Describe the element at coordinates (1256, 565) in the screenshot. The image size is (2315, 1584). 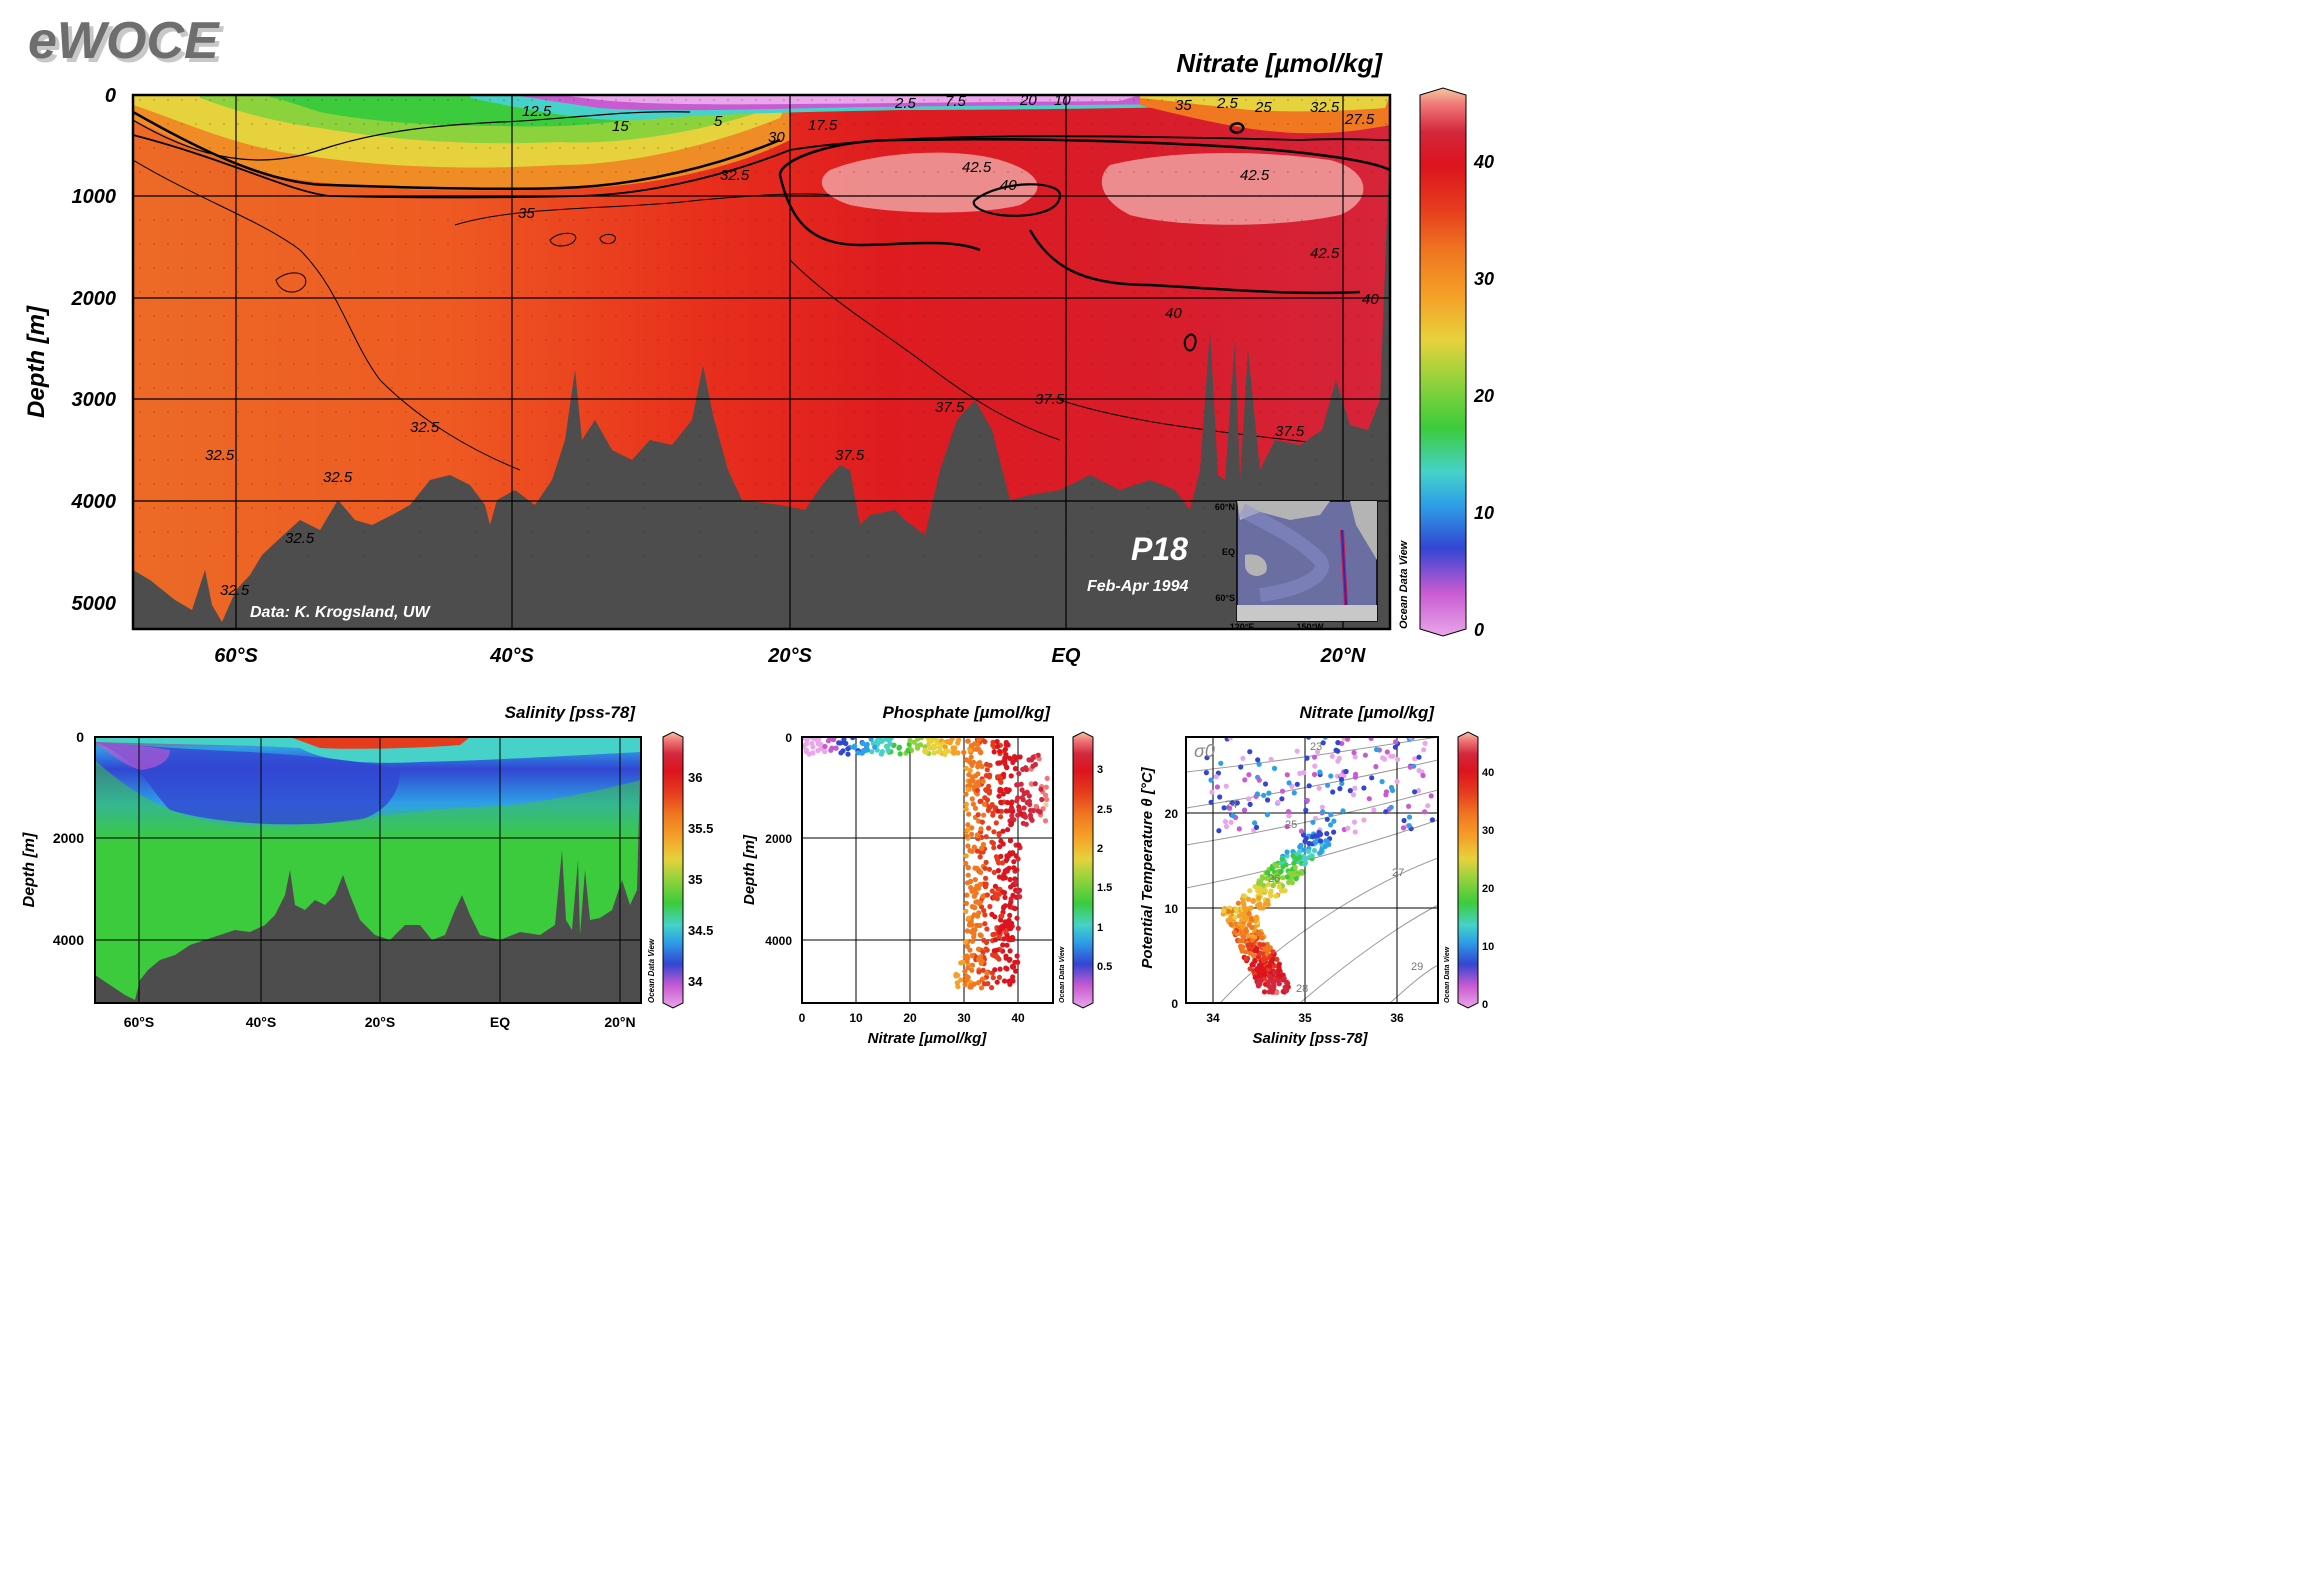
I see `inset-map-land-australia` at that location.